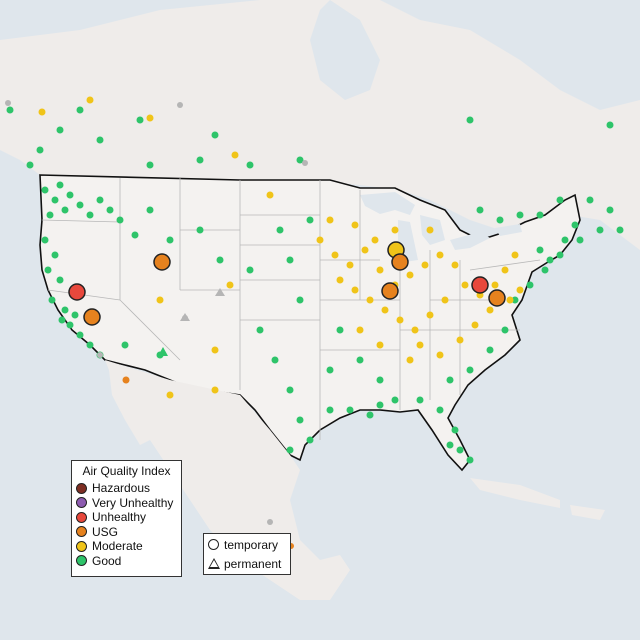 The width and height of the screenshot is (640, 640). Describe the element at coordinates (345, 50) in the screenshot. I see `hudson-bay` at that location.